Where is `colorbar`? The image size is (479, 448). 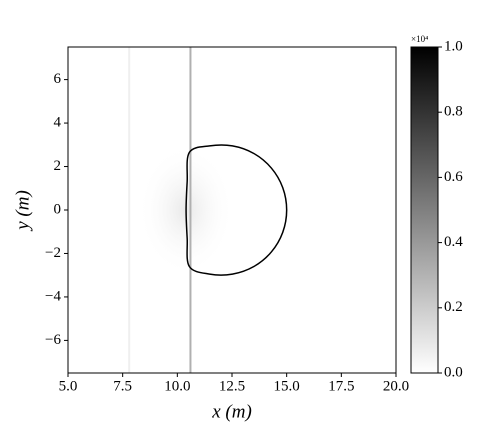
colorbar is located at coordinates (424, 210).